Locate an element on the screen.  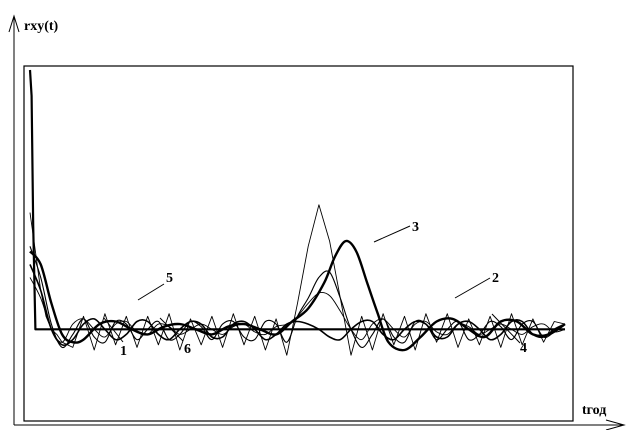
series-label-6: 6 is located at coordinates (187, 349).